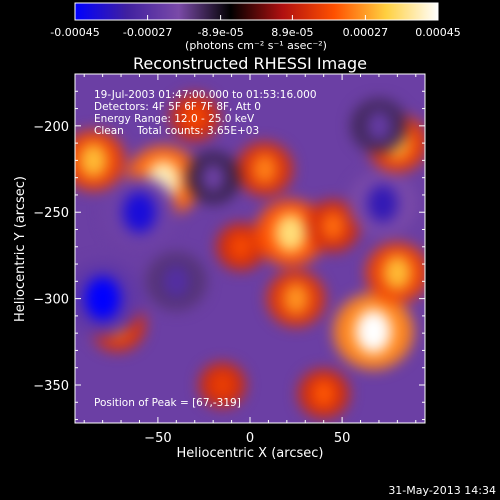 This screenshot has width=500, height=500. What do you see at coordinates (167, 403) in the screenshot?
I see `annotation-peak-position: Position of Peak = [67,-319]` at bounding box center [167, 403].